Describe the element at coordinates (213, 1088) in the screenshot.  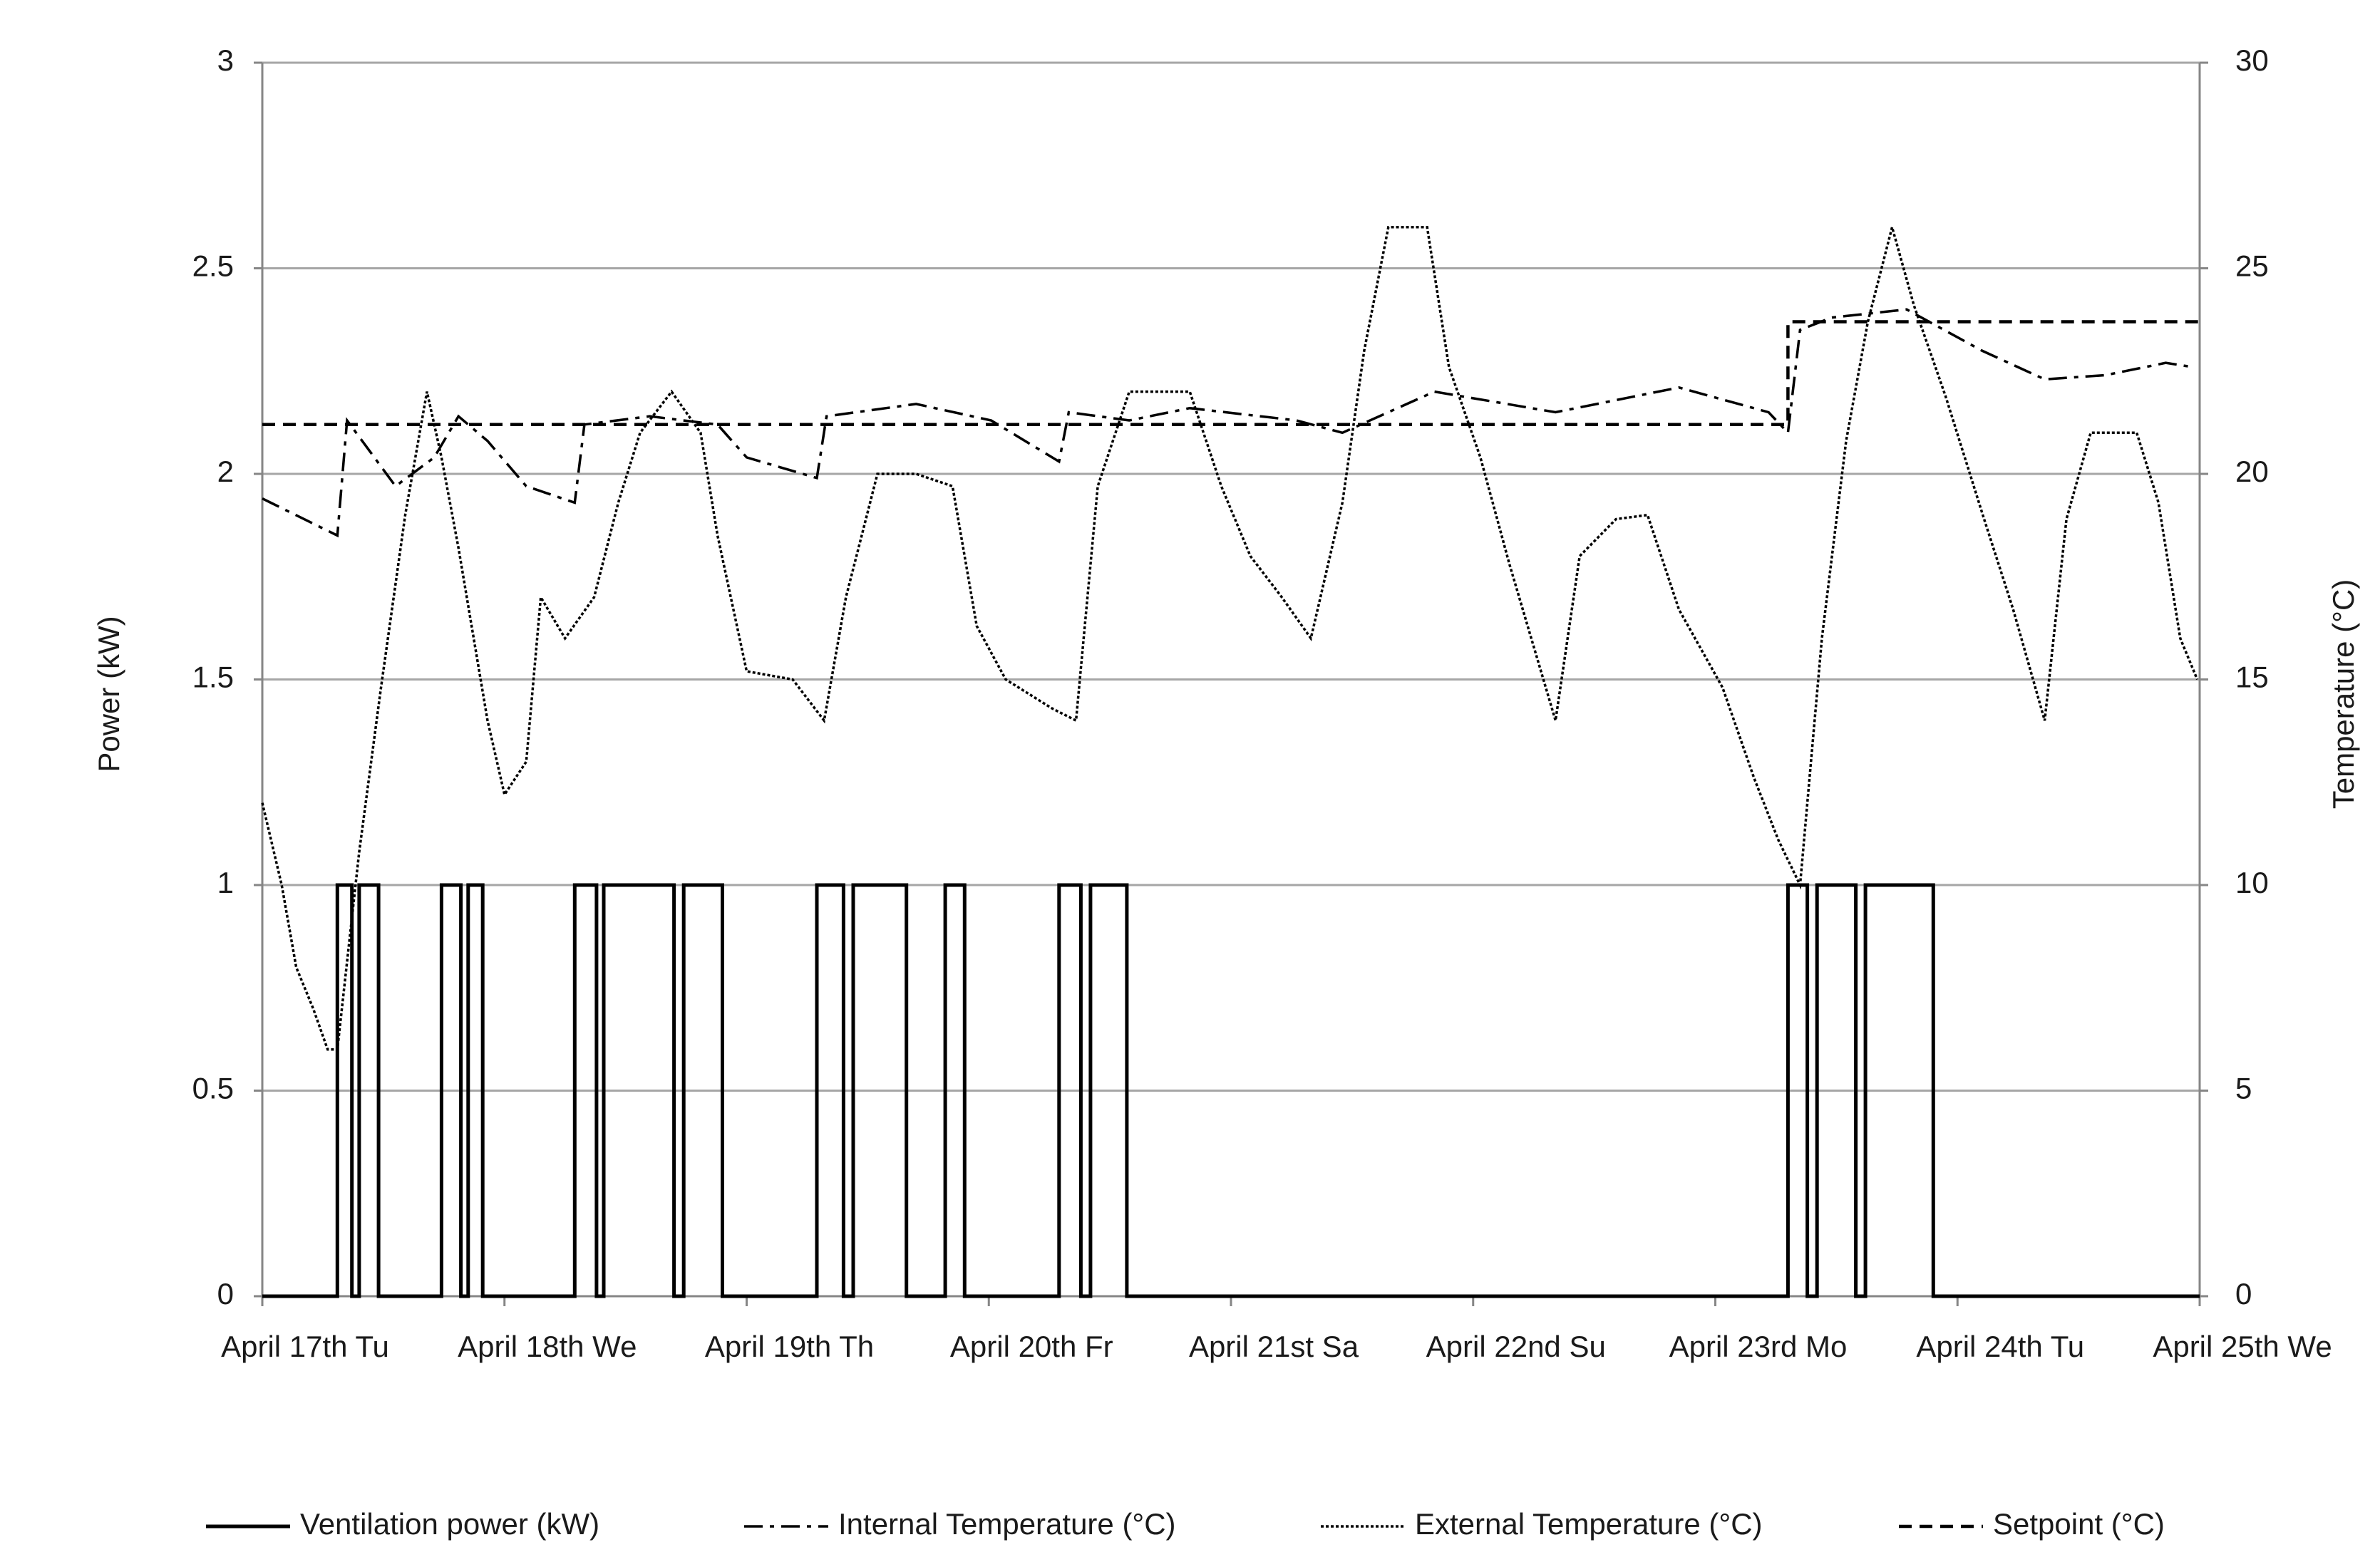
I see `y-tick-label: 0.5` at that location.